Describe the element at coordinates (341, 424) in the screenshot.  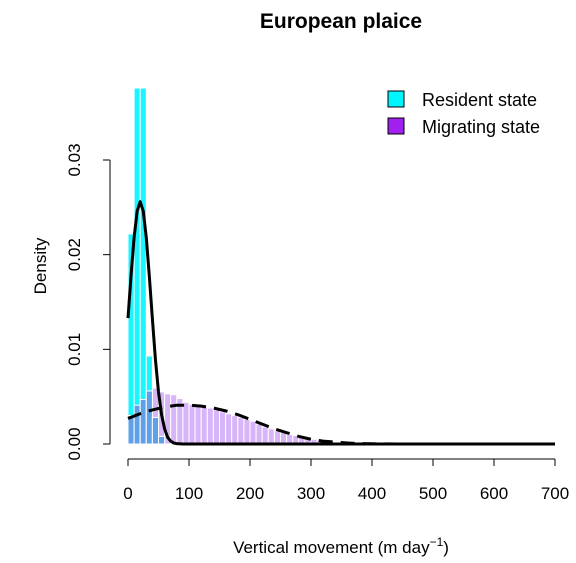
I see `migrating-density-curve` at that location.